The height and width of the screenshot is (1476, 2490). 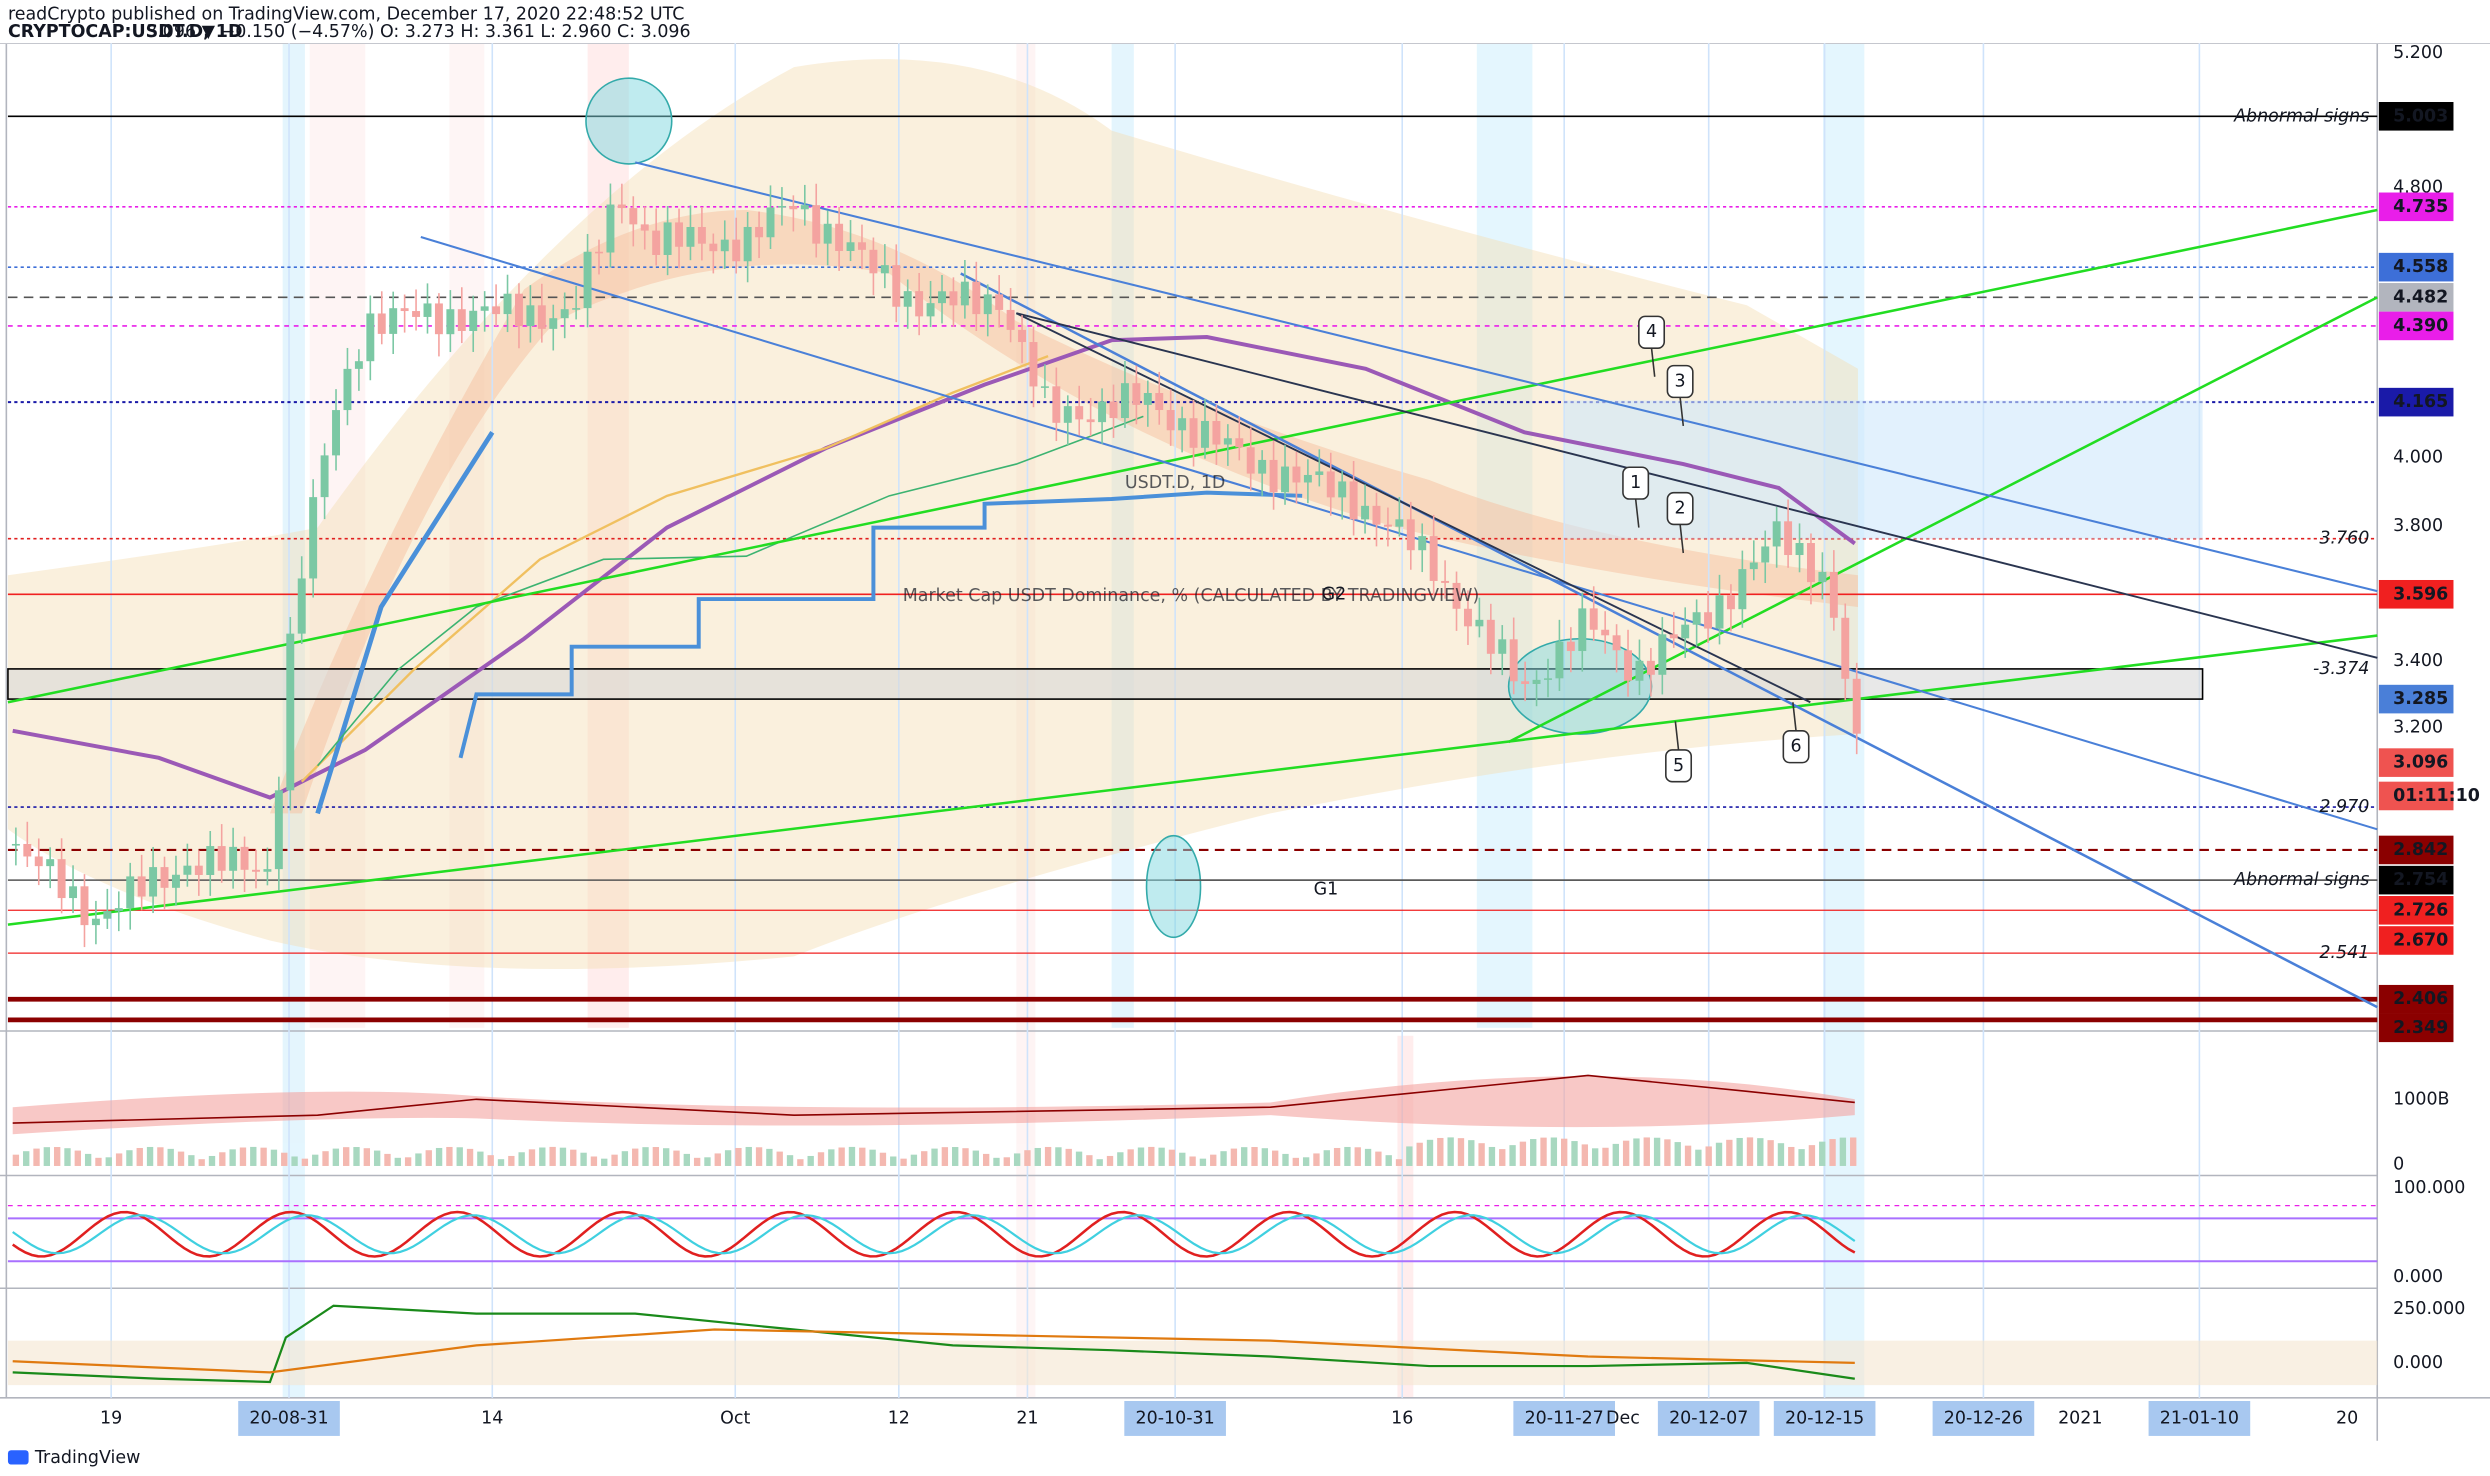 What do you see at coordinates (1402, 1418) in the screenshot?
I see `time-tick-label: 16` at bounding box center [1402, 1418].